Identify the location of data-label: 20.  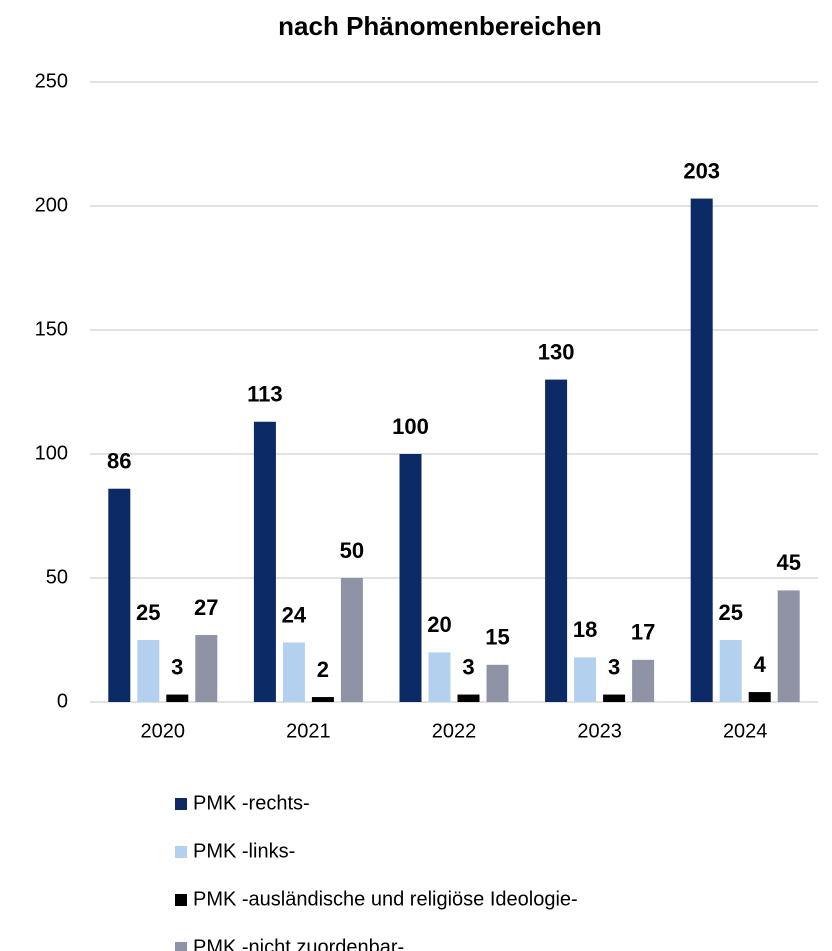
(439, 624).